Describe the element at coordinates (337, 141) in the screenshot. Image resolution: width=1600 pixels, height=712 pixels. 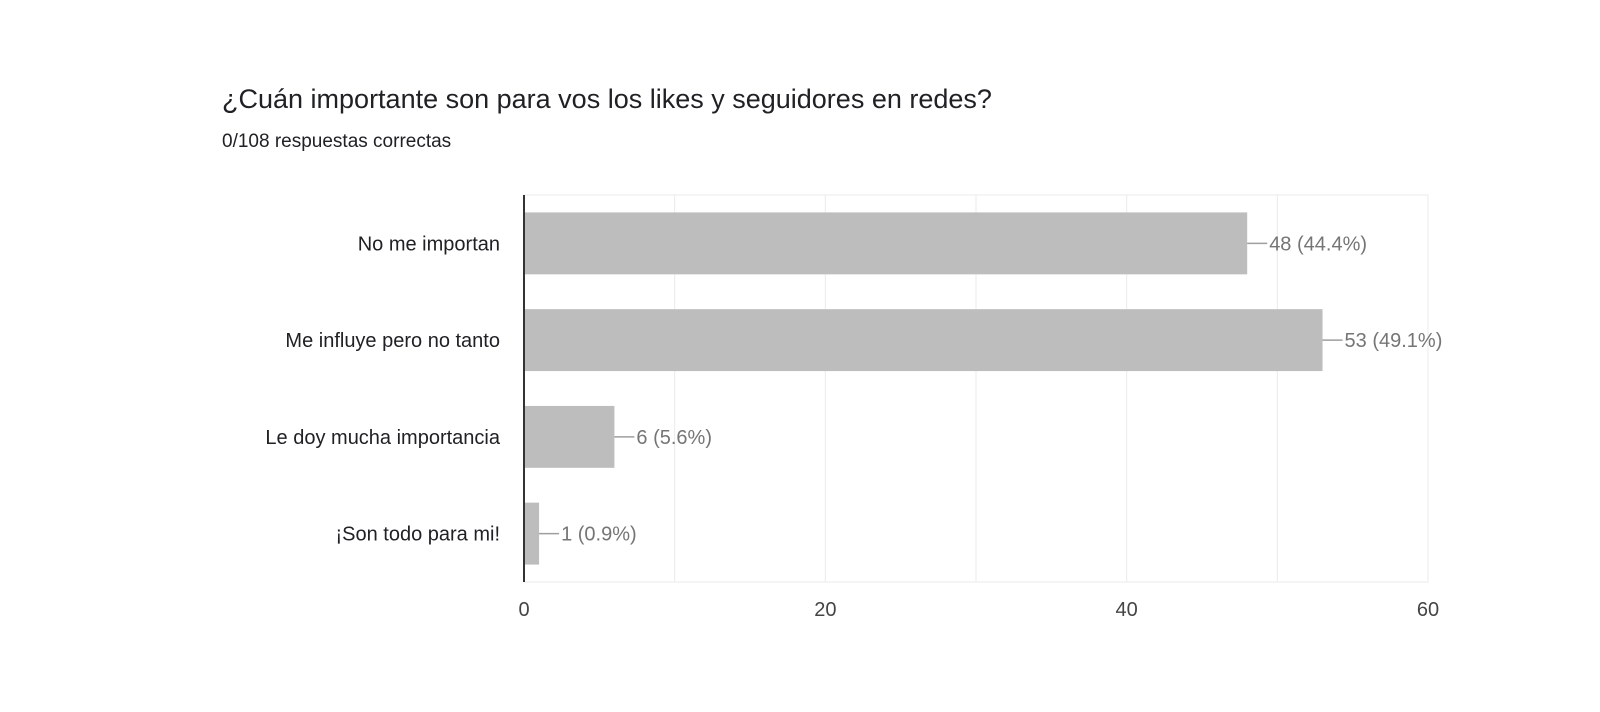
I see `chart-subtitle: 0/108 respuestas correctas` at that location.